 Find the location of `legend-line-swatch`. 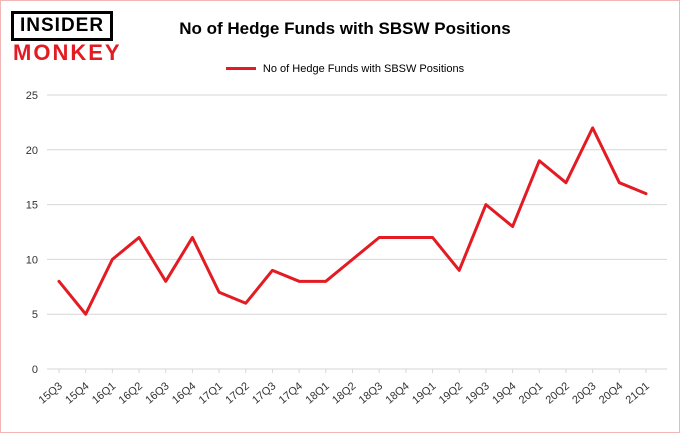

legend-line-swatch is located at coordinates (240, 68).